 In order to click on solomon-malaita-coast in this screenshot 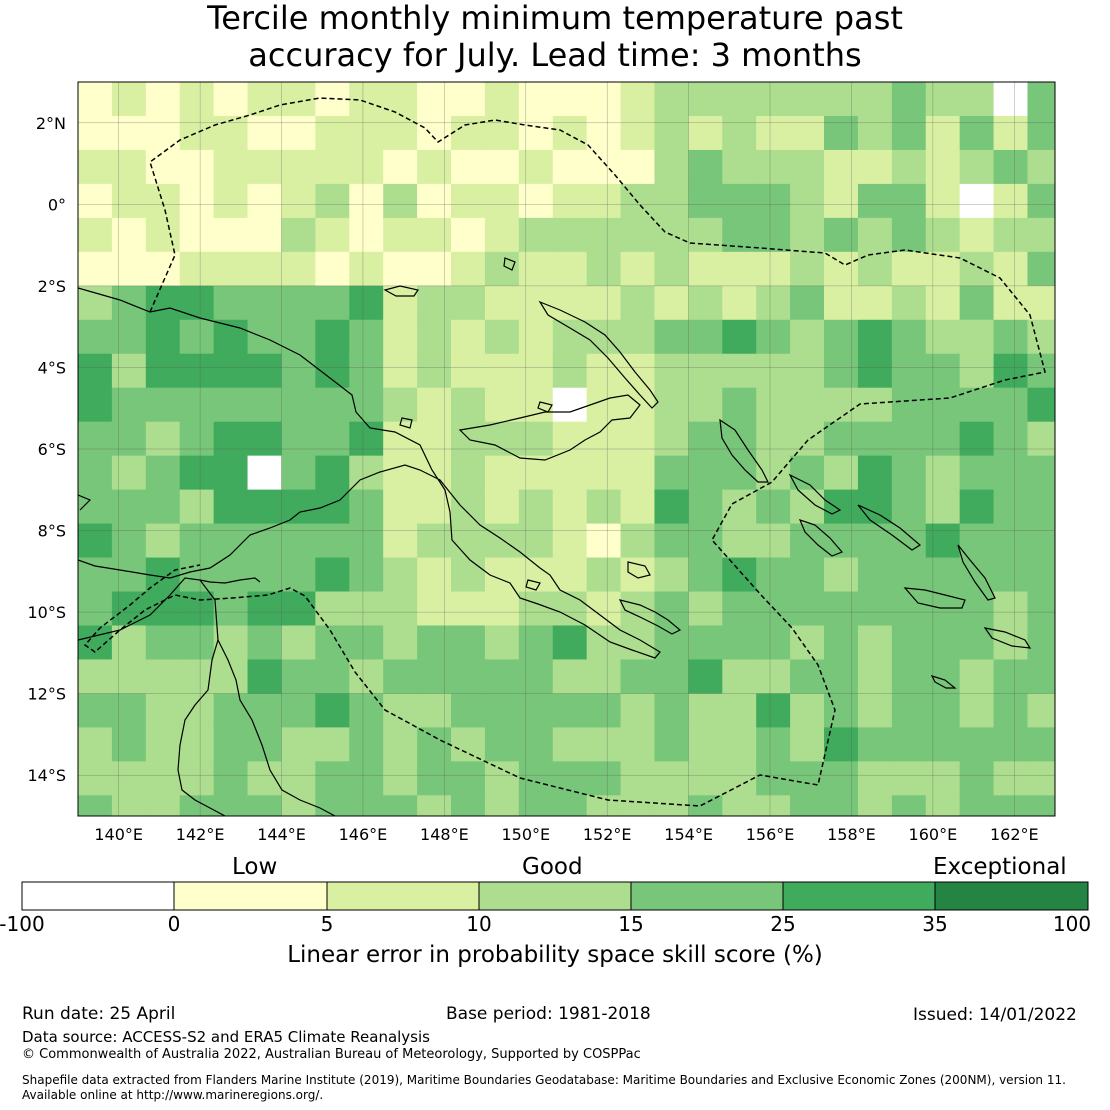, I will do `click(976, 572)`.